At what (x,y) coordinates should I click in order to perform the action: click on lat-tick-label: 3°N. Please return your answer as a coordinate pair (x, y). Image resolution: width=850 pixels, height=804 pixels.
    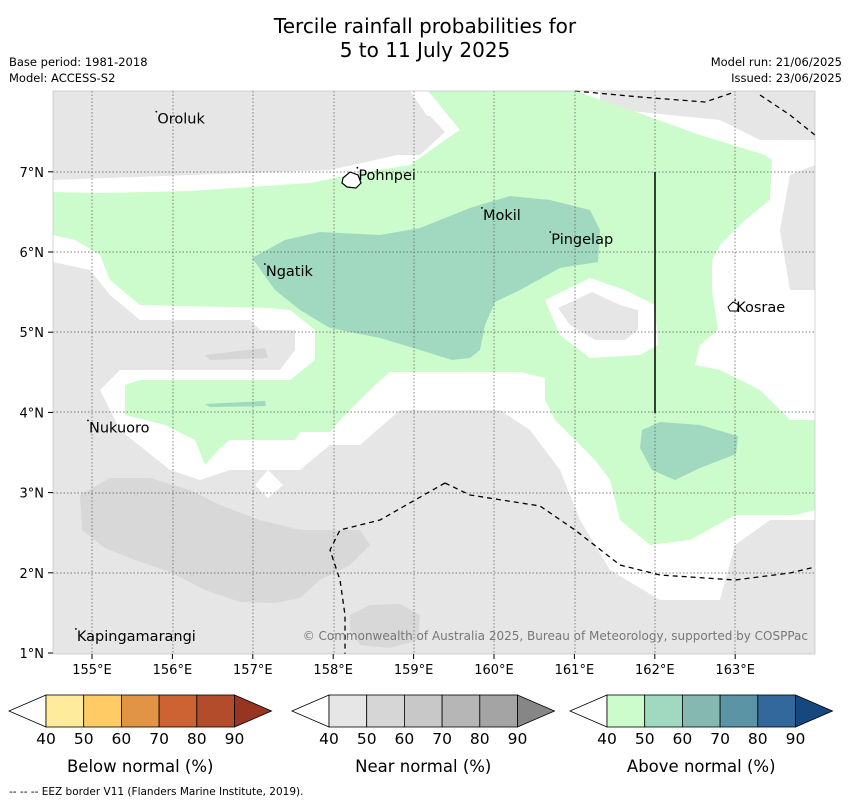
    Looking at the image, I should click on (32, 494).